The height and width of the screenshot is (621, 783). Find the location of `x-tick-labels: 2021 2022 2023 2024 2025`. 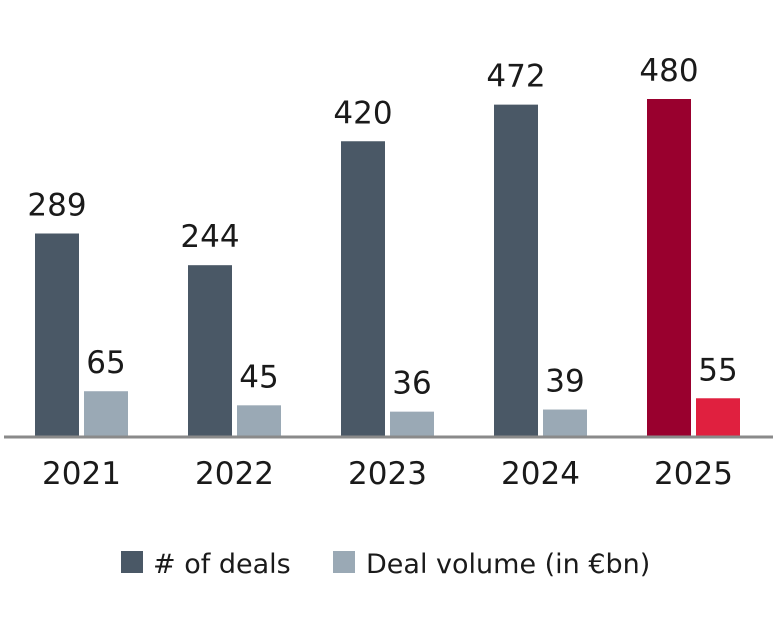

x-tick-labels: 2021 2022 2023 2024 2025 is located at coordinates (387, 474).